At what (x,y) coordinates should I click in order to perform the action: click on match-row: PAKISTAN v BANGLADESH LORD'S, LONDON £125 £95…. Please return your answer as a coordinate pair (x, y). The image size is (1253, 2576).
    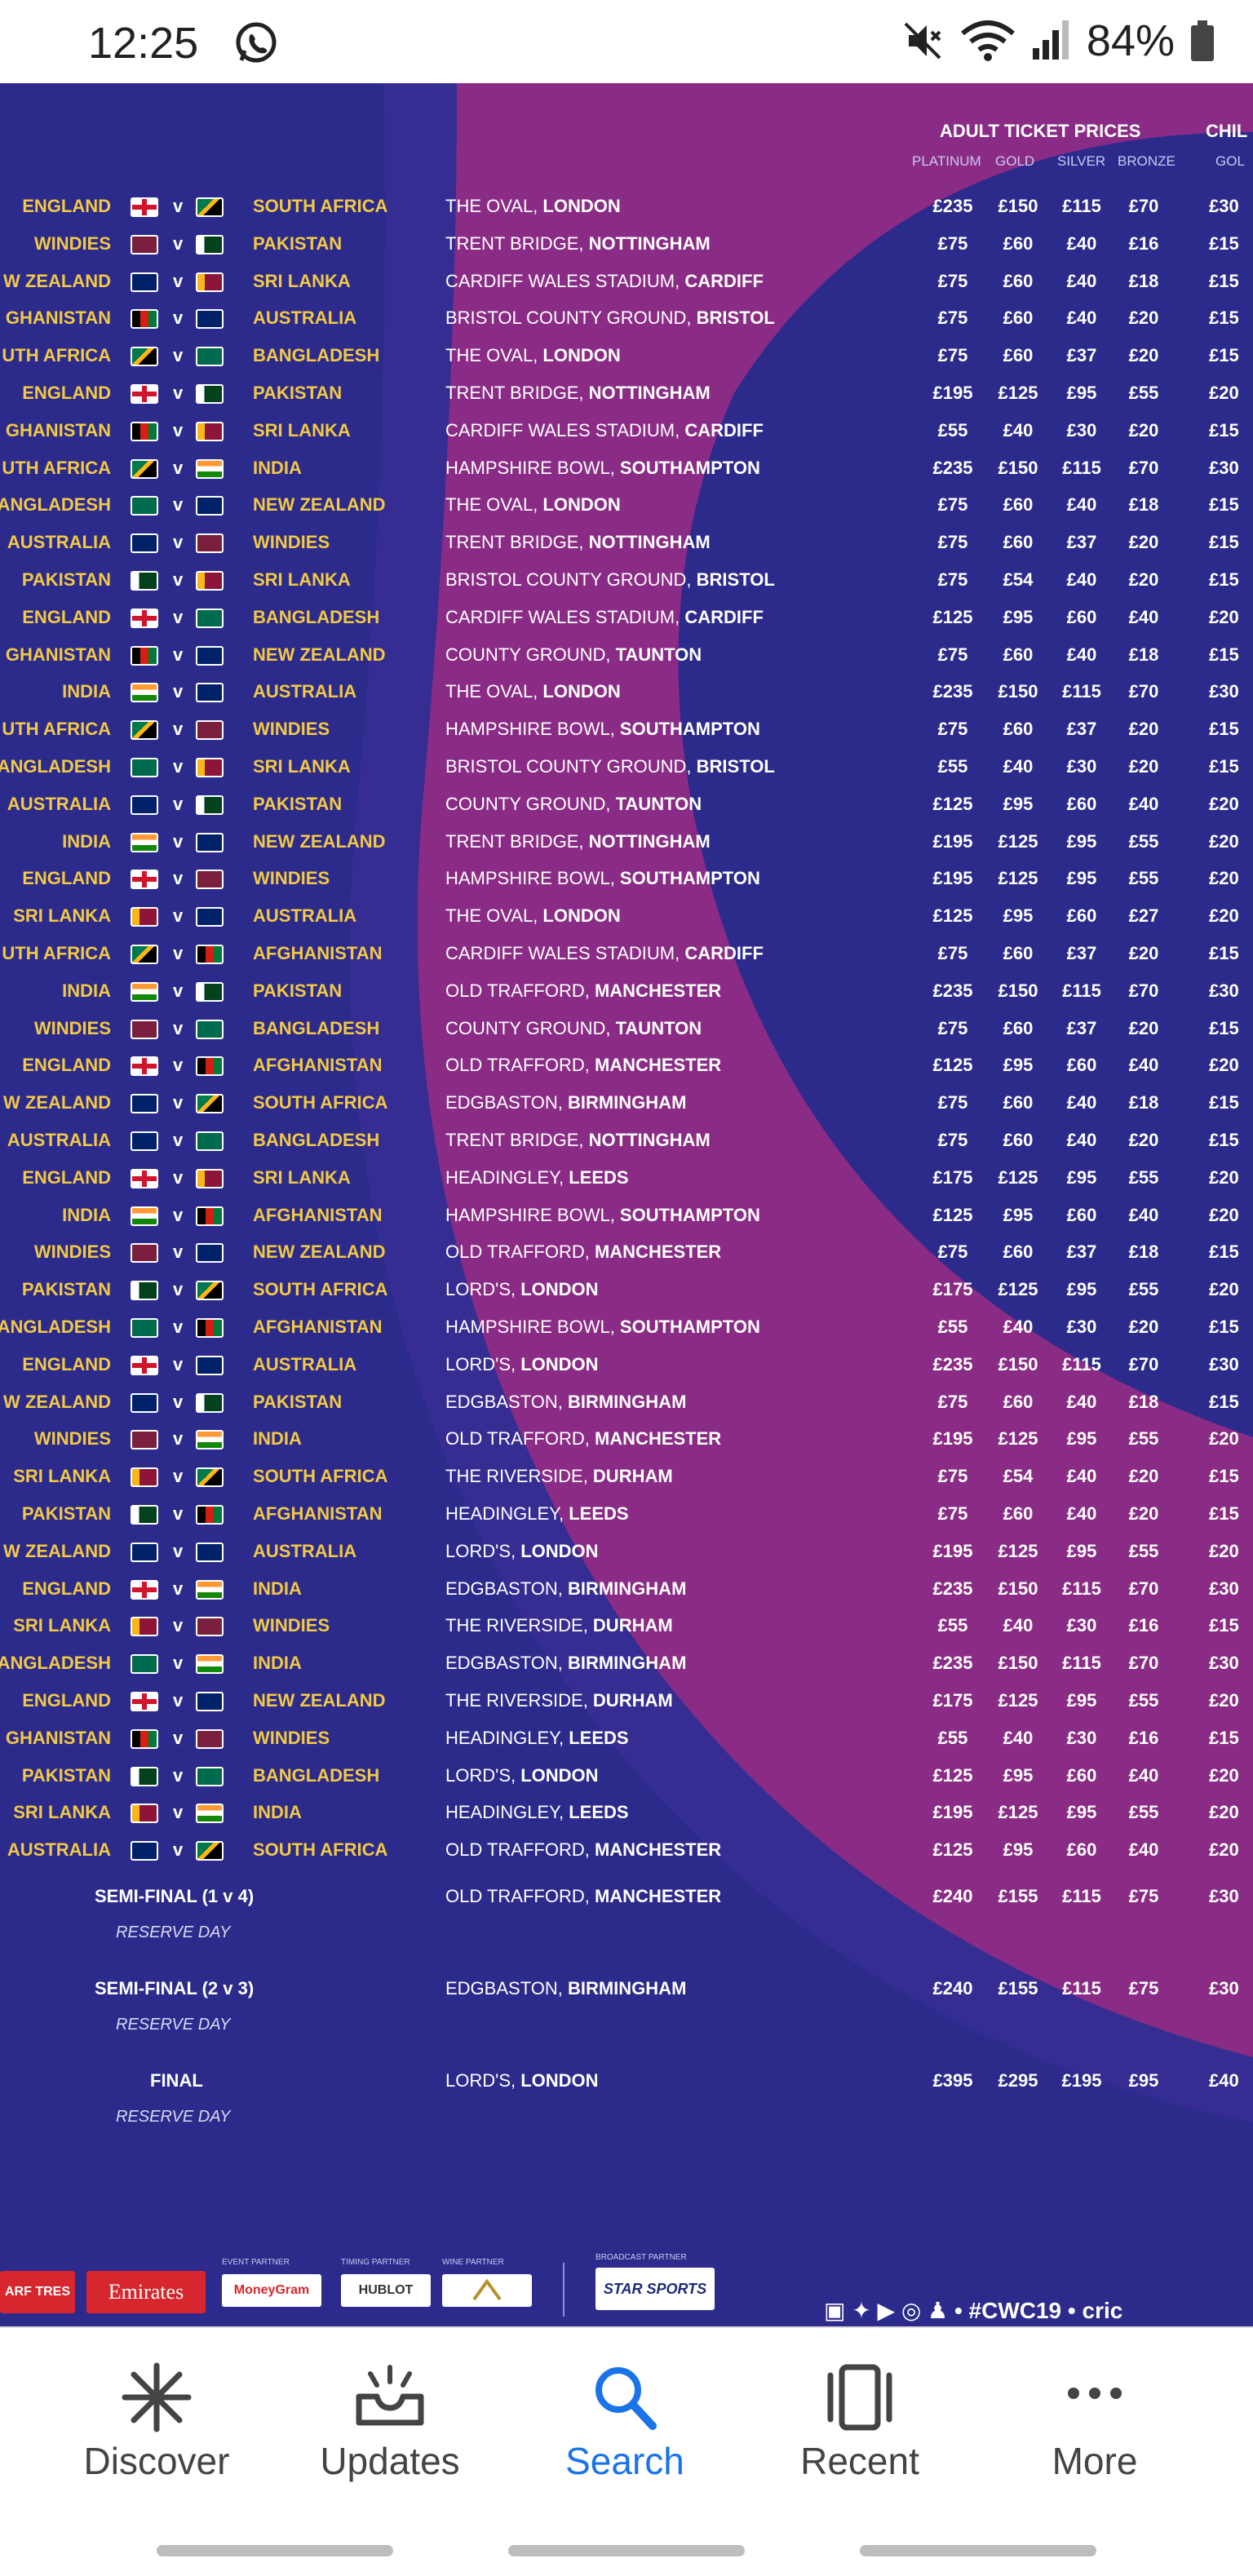
    Looking at the image, I should click on (626, 1777).